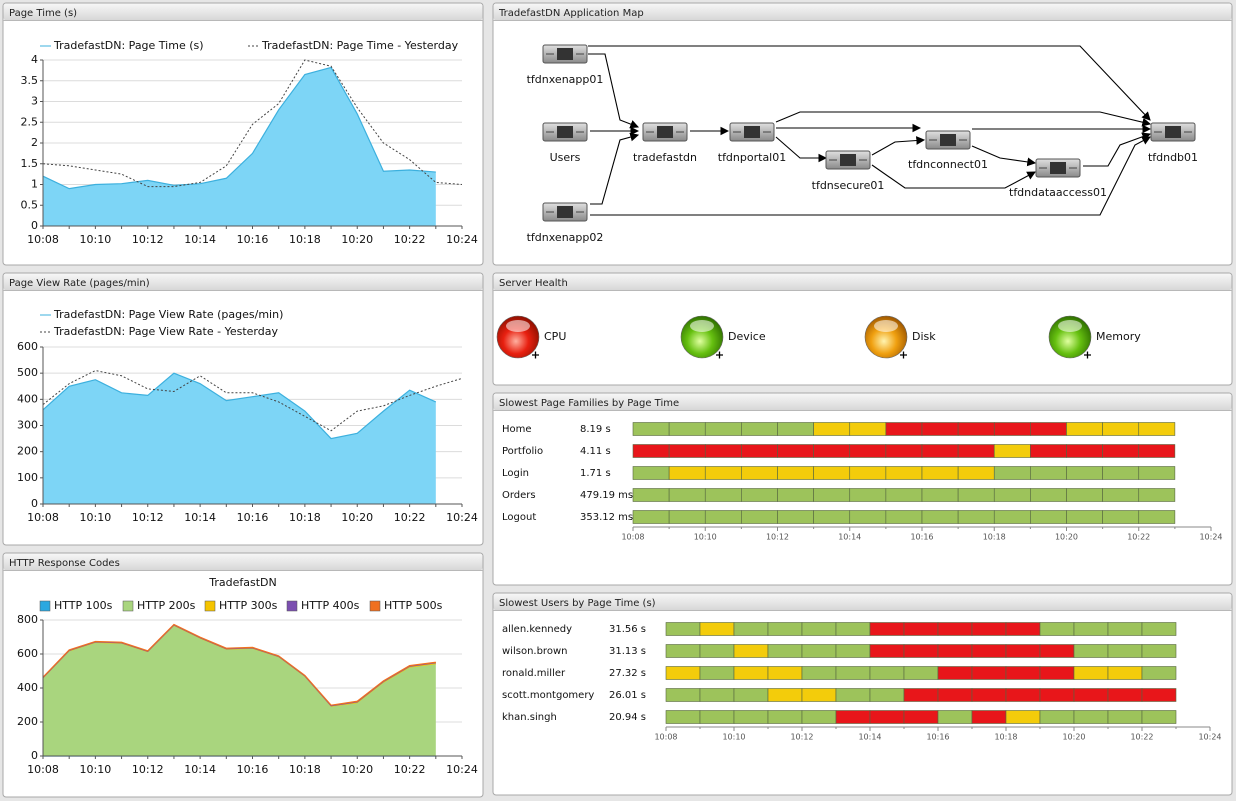 The image size is (1236, 801). Describe the element at coordinates (529, 717) in the screenshot. I see `row-name: khan.singh` at that location.